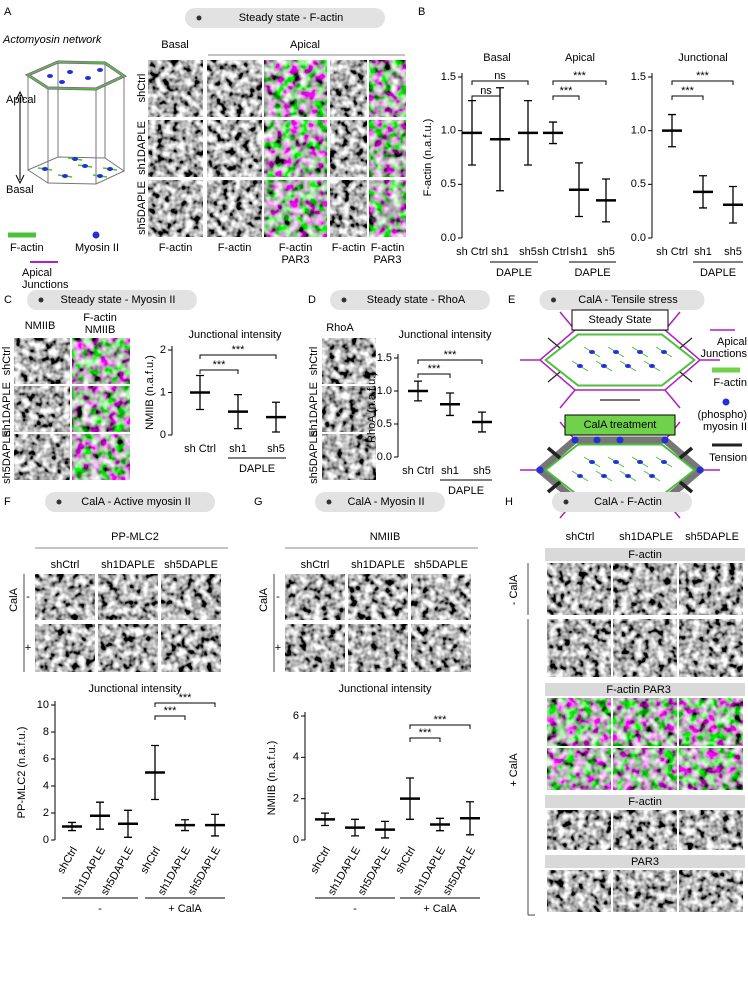 The height and width of the screenshot is (981, 748). I want to click on y-tick-label: 2, so click(46, 813).